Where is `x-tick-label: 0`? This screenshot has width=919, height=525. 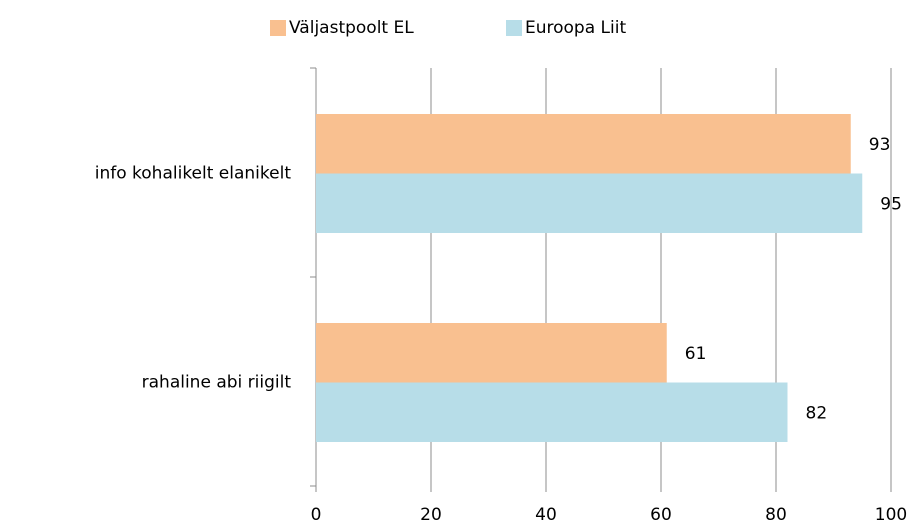
x-tick-label: 0 is located at coordinates (316, 515).